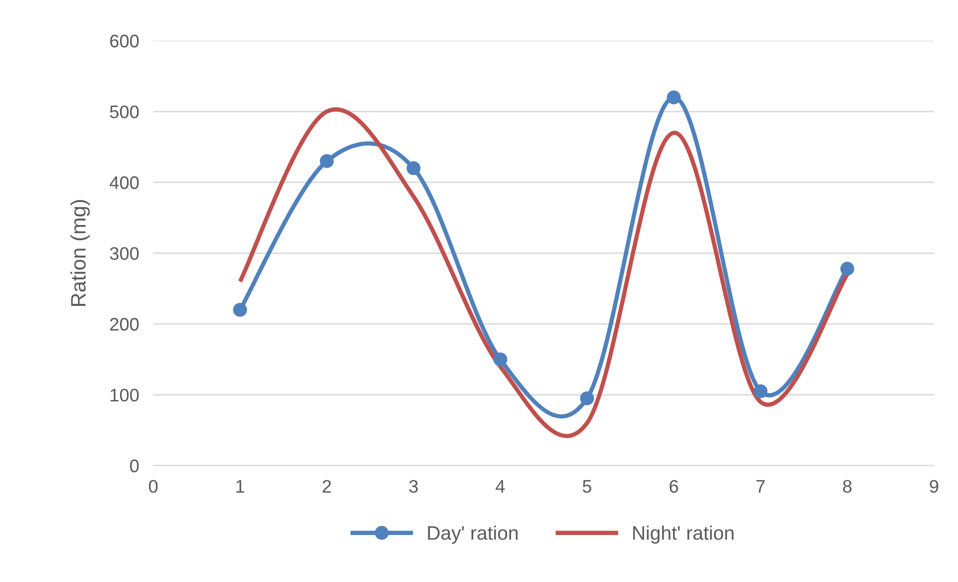 Image resolution: width=958 pixels, height=582 pixels. Describe the element at coordinates (587, 486) in the screenshot. I see `x-tick-label: 5` at that location.